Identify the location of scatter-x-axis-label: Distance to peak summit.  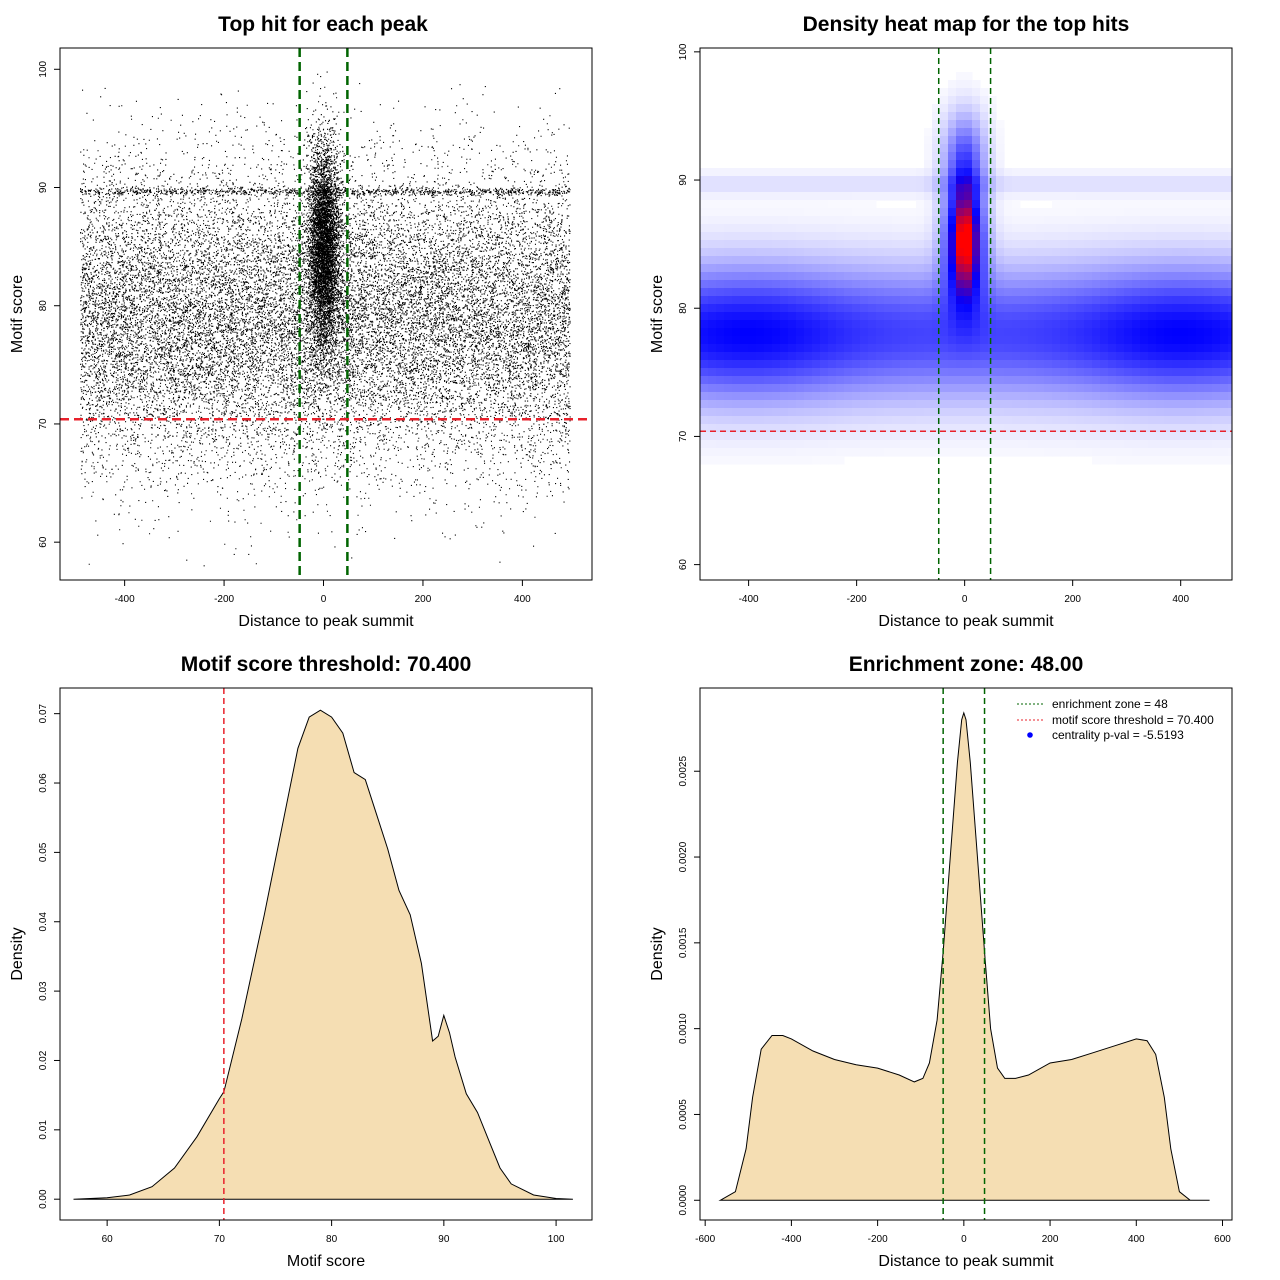
(326, 621).